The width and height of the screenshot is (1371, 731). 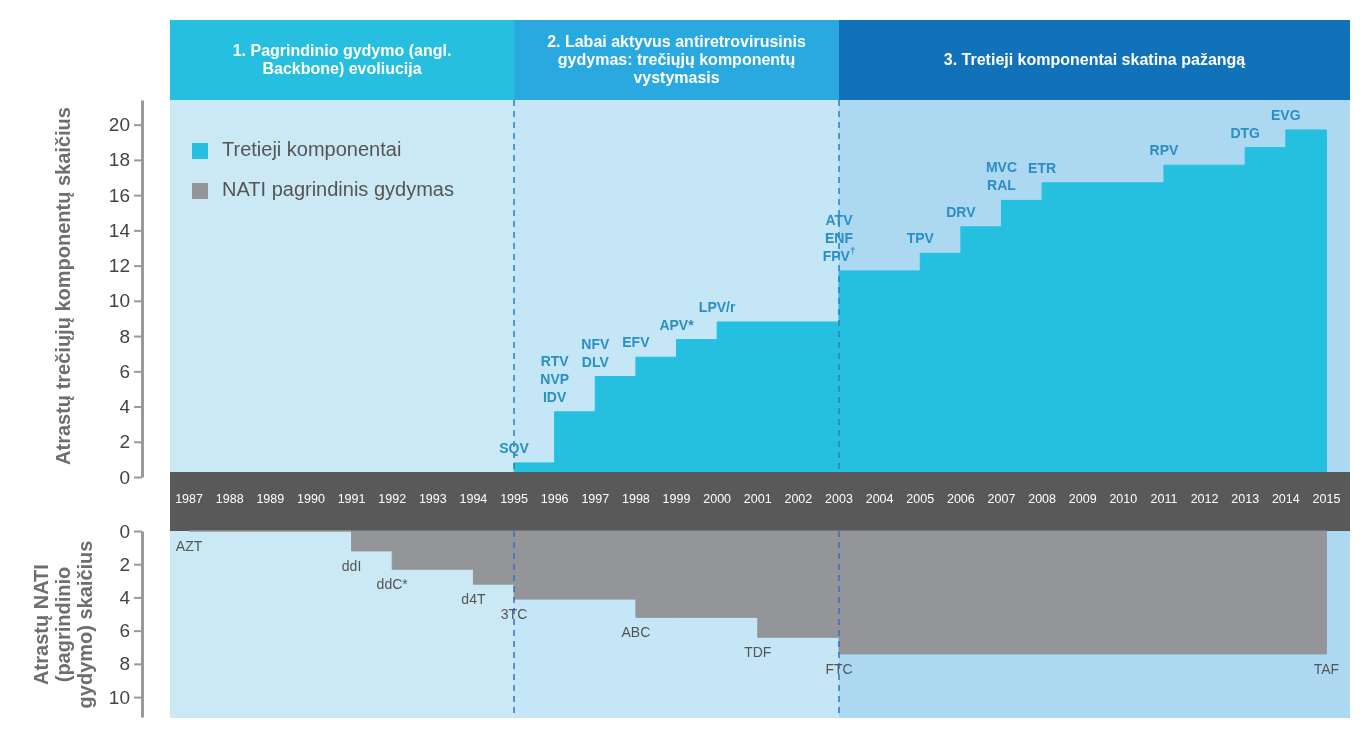 I want to click on legend-label: Tretieji komponentai, so click(x=312, y=149).